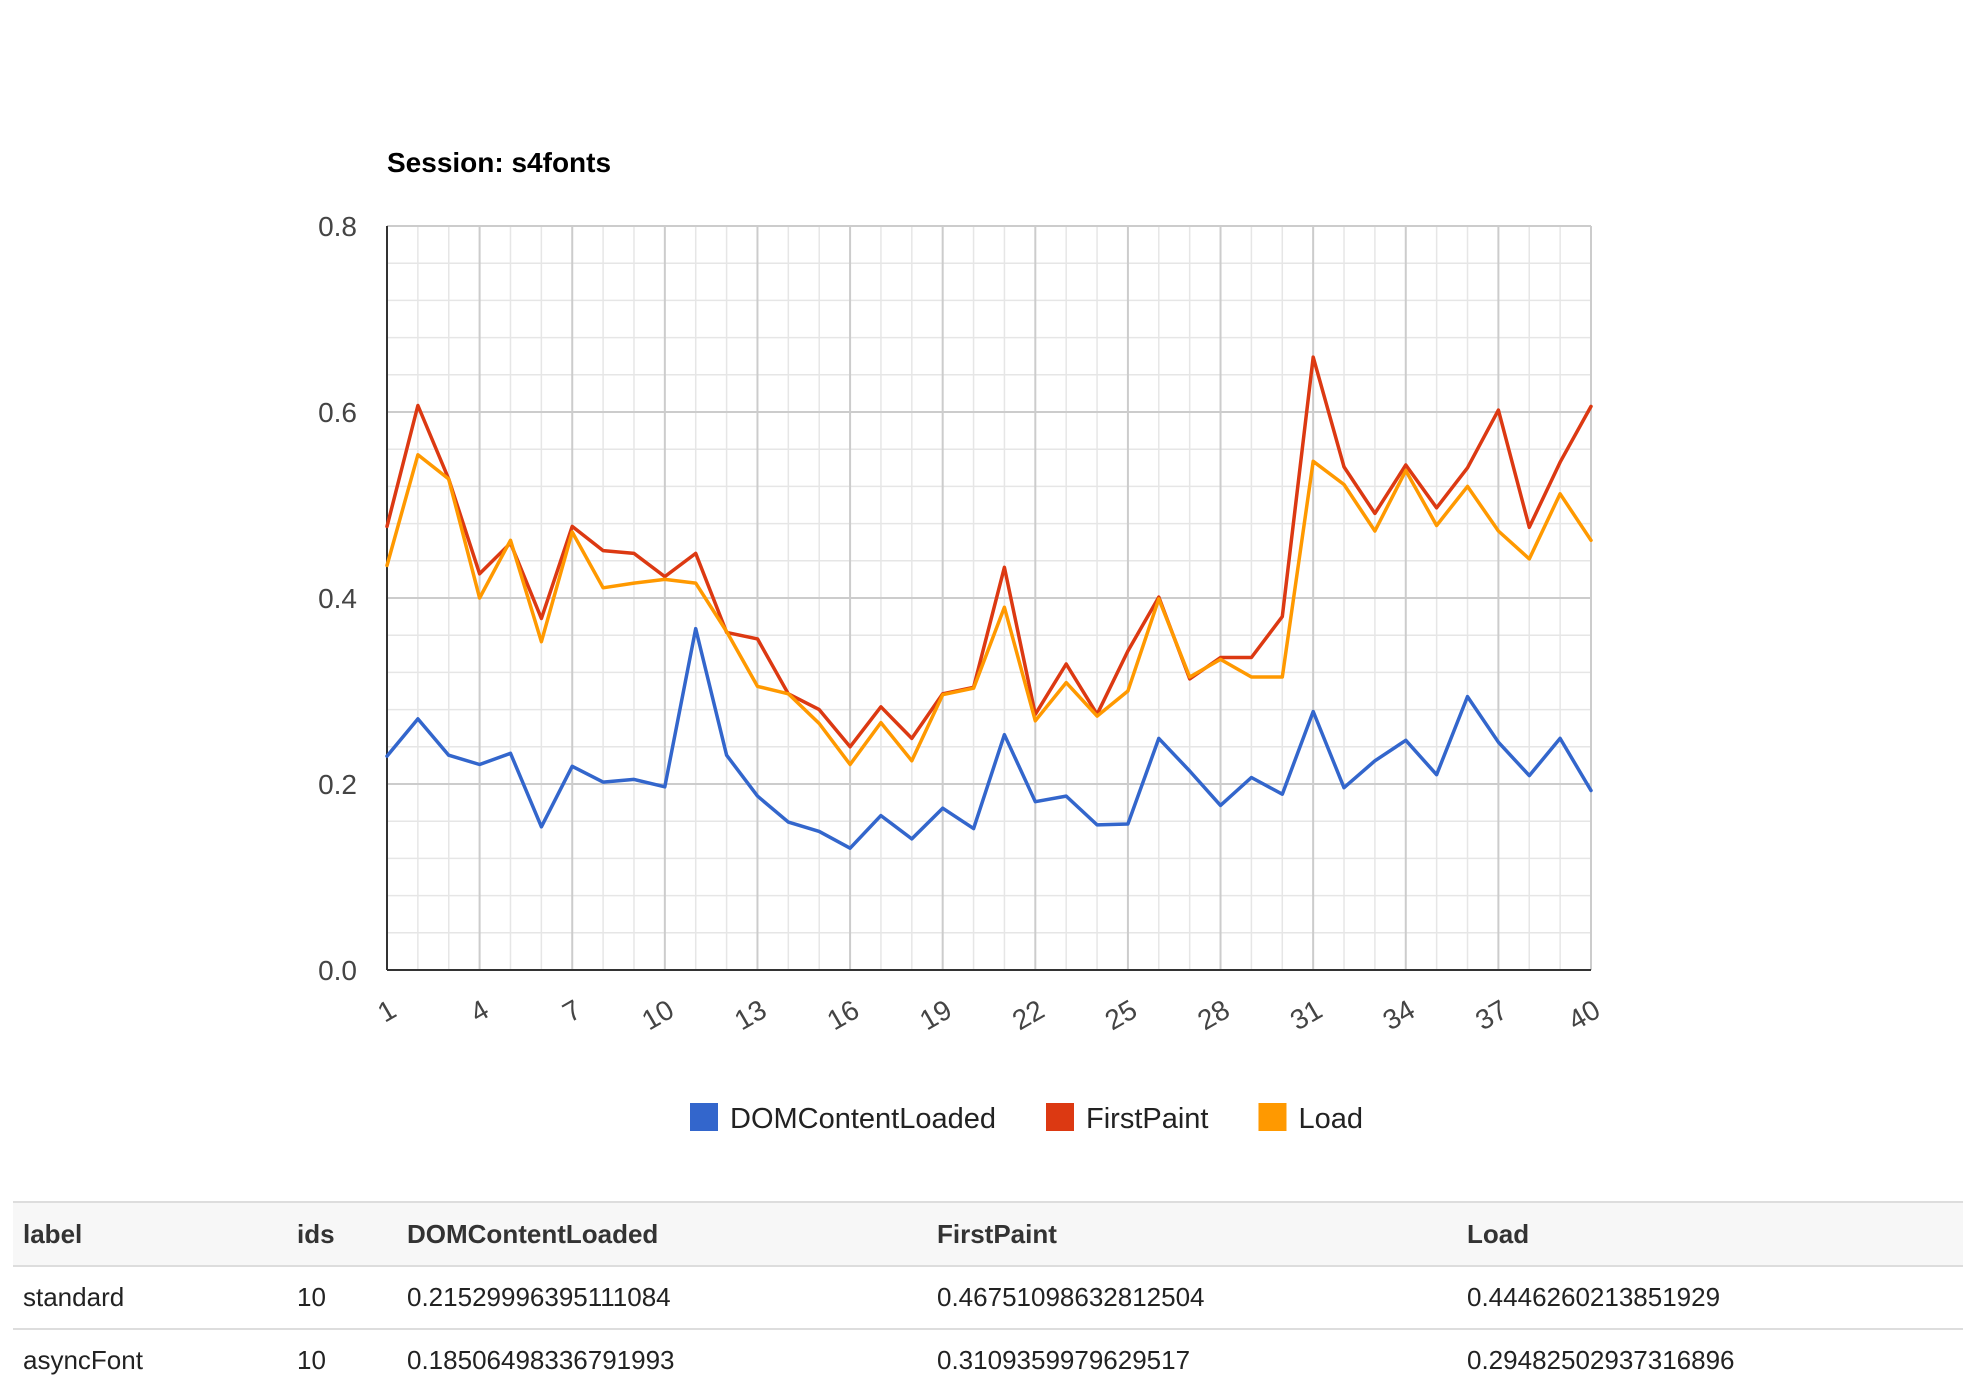 The width and height of the screenshot is (1974, 1390). What do you see at coordinates (1272, 1117) in the screenshot?
I see `legend-swatch-load` at bounding box center [1272, 1117].